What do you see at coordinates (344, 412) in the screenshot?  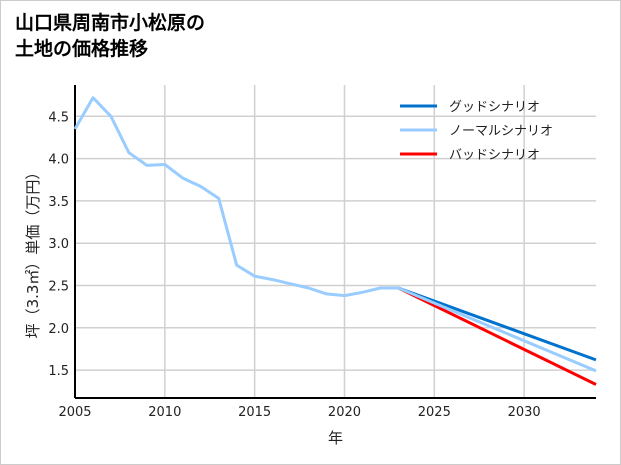 I see `x-tick-label: 2020` at bounding box center [344, 412].